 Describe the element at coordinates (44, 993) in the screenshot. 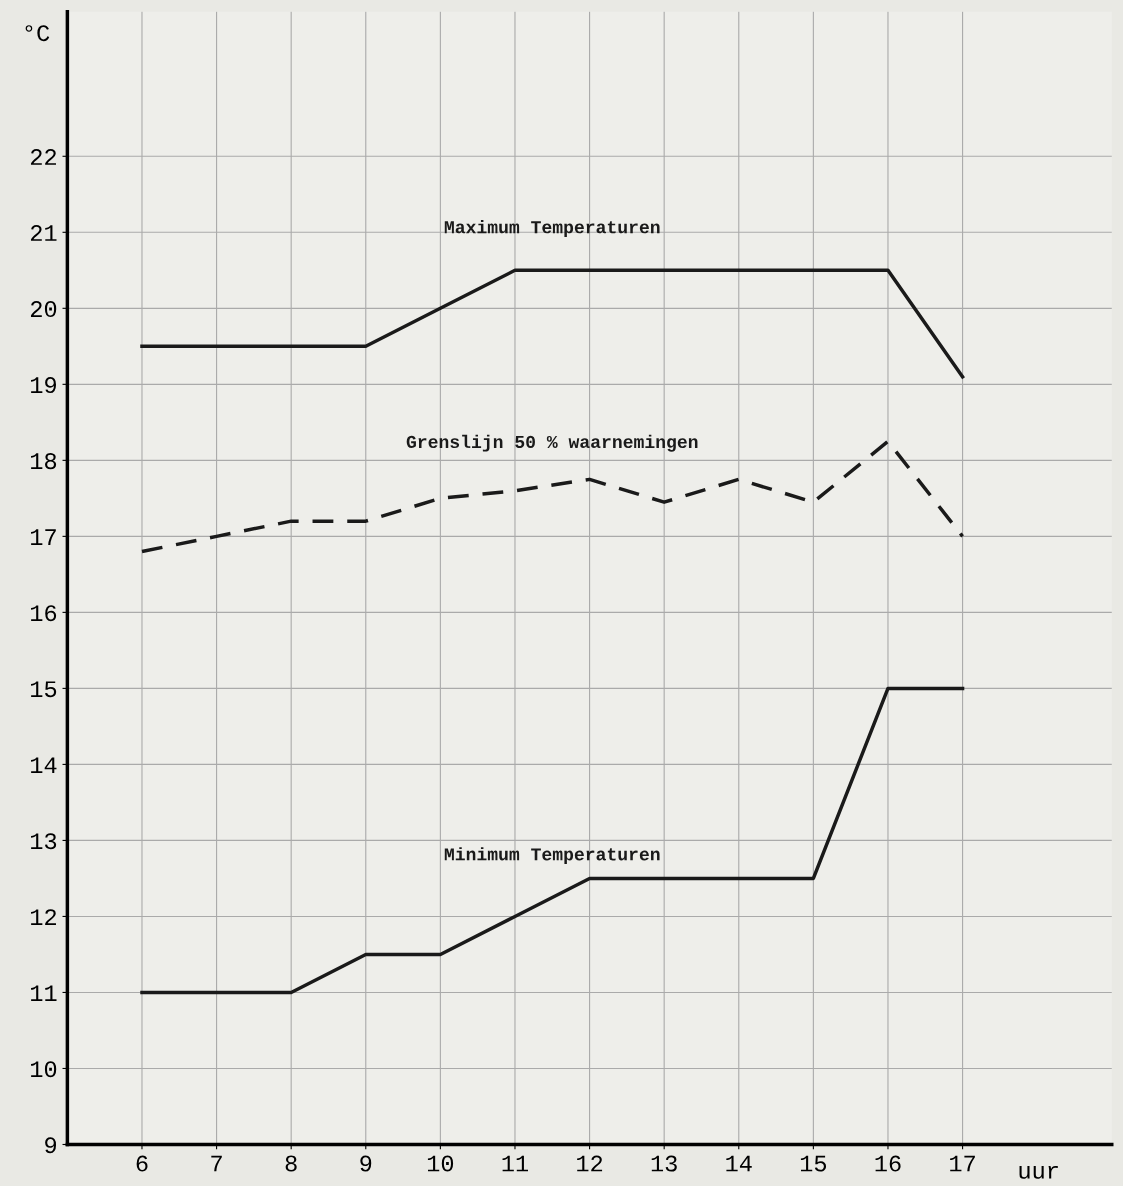

I see `y-tick-label: 11` at that location.